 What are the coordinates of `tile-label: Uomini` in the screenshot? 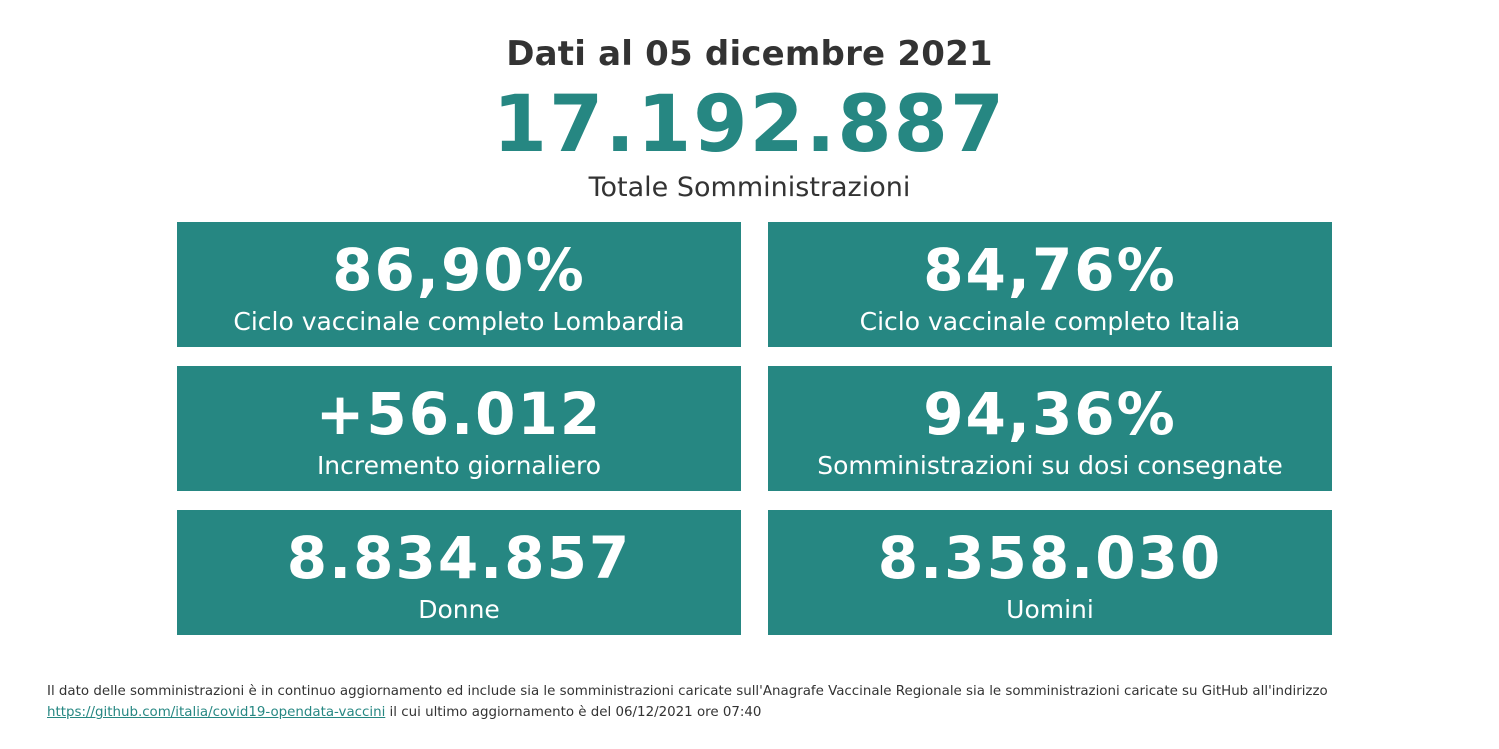 It's located at (1050, 609).